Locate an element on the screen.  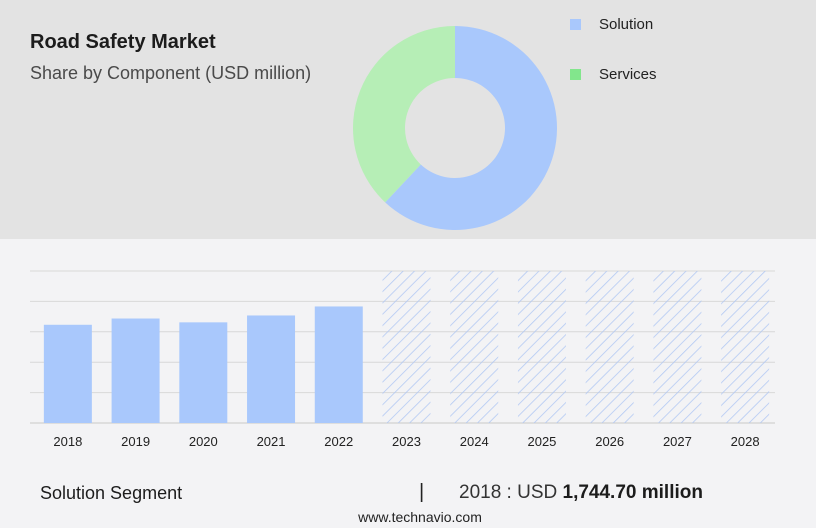
donut-slice-solution is located at coordinates (471, 128).